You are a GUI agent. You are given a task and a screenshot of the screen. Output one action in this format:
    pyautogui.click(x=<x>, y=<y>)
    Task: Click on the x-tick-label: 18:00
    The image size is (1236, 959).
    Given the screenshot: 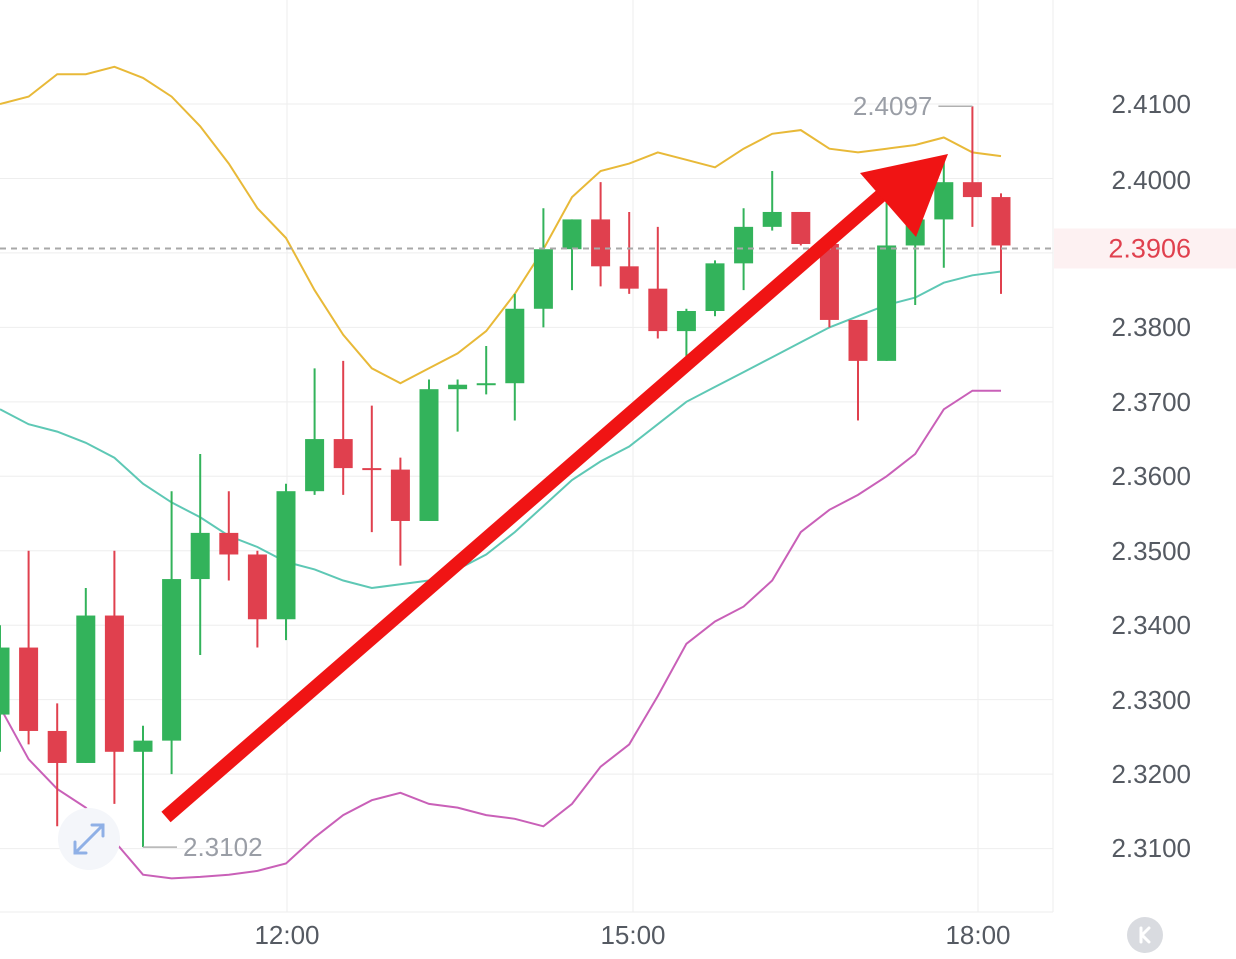 What is the action you would take?
    pyautogui.click(x=977, y=935)
    